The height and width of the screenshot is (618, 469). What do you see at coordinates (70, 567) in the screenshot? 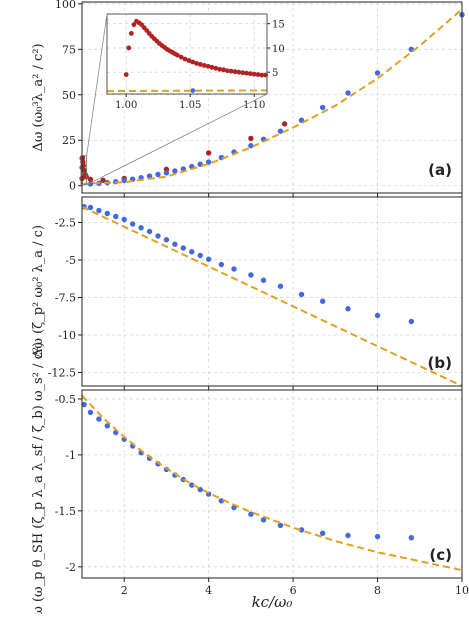
I see `y-tick-label: -2` at bounding box center [70, 567].